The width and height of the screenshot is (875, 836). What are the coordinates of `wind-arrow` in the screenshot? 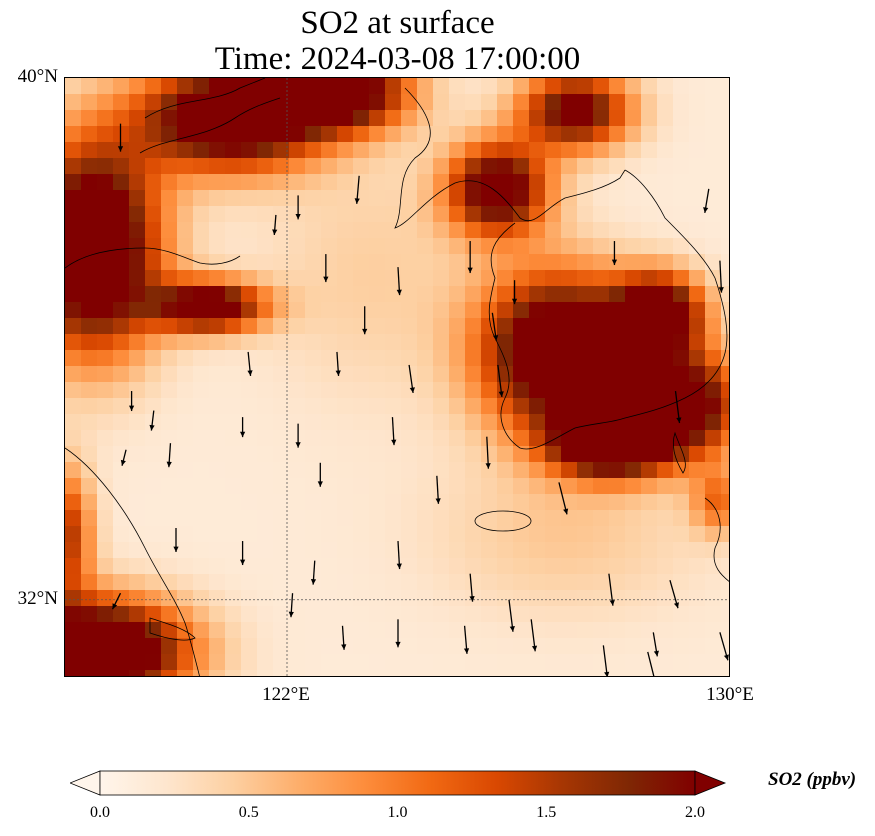 It's located at (344, 637).